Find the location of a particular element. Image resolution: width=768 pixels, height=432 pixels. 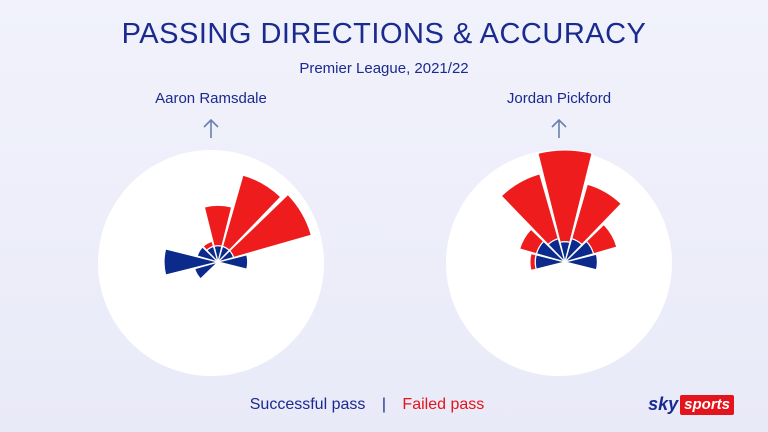

legend-successful: Successful pass is located at coordinates (307, 404).